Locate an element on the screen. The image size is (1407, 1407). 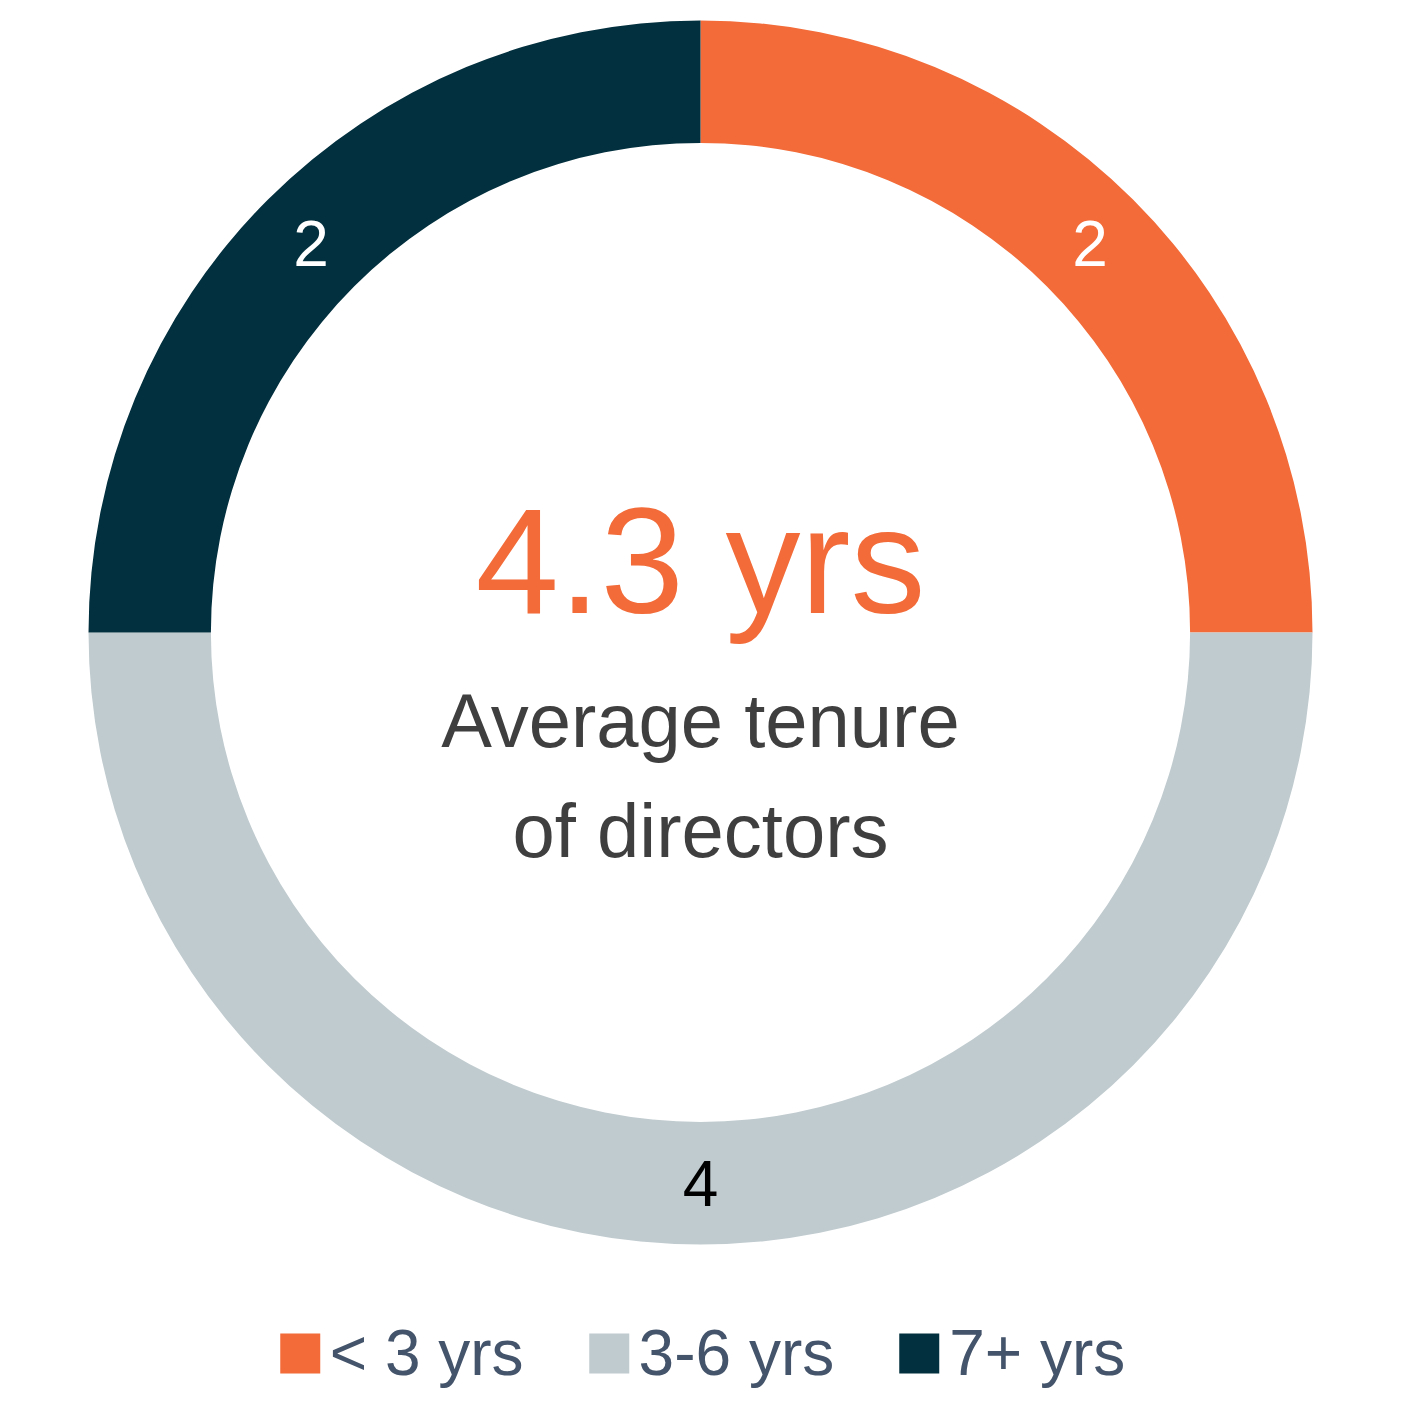
text: 4.3 yrs is located at coordinates (700, 560).